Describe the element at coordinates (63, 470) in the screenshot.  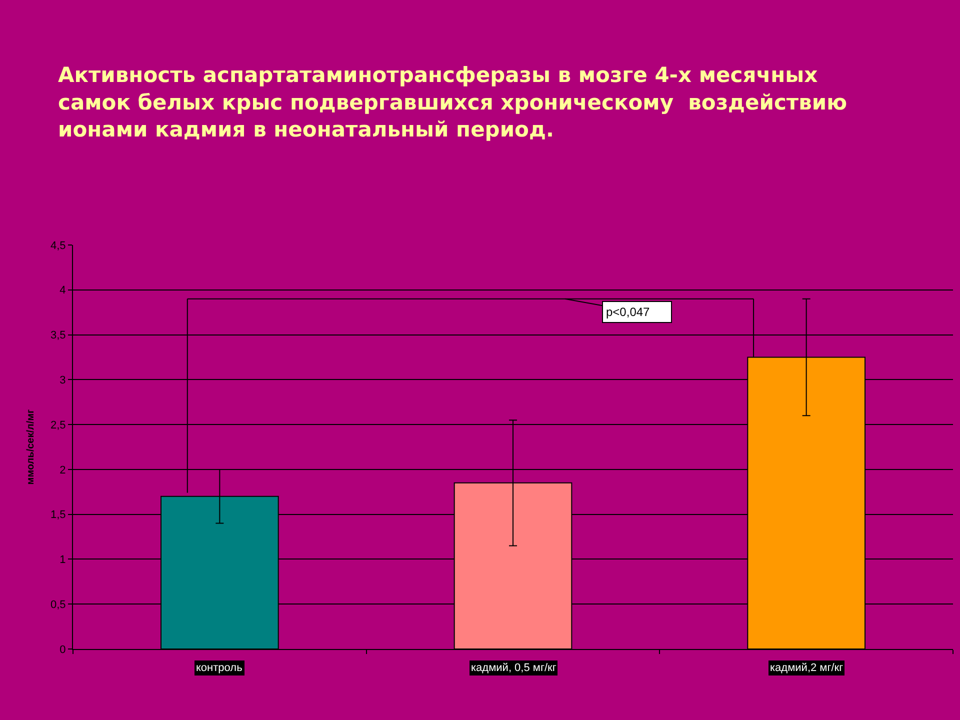
I see `y-tick-label: 2` at that location.